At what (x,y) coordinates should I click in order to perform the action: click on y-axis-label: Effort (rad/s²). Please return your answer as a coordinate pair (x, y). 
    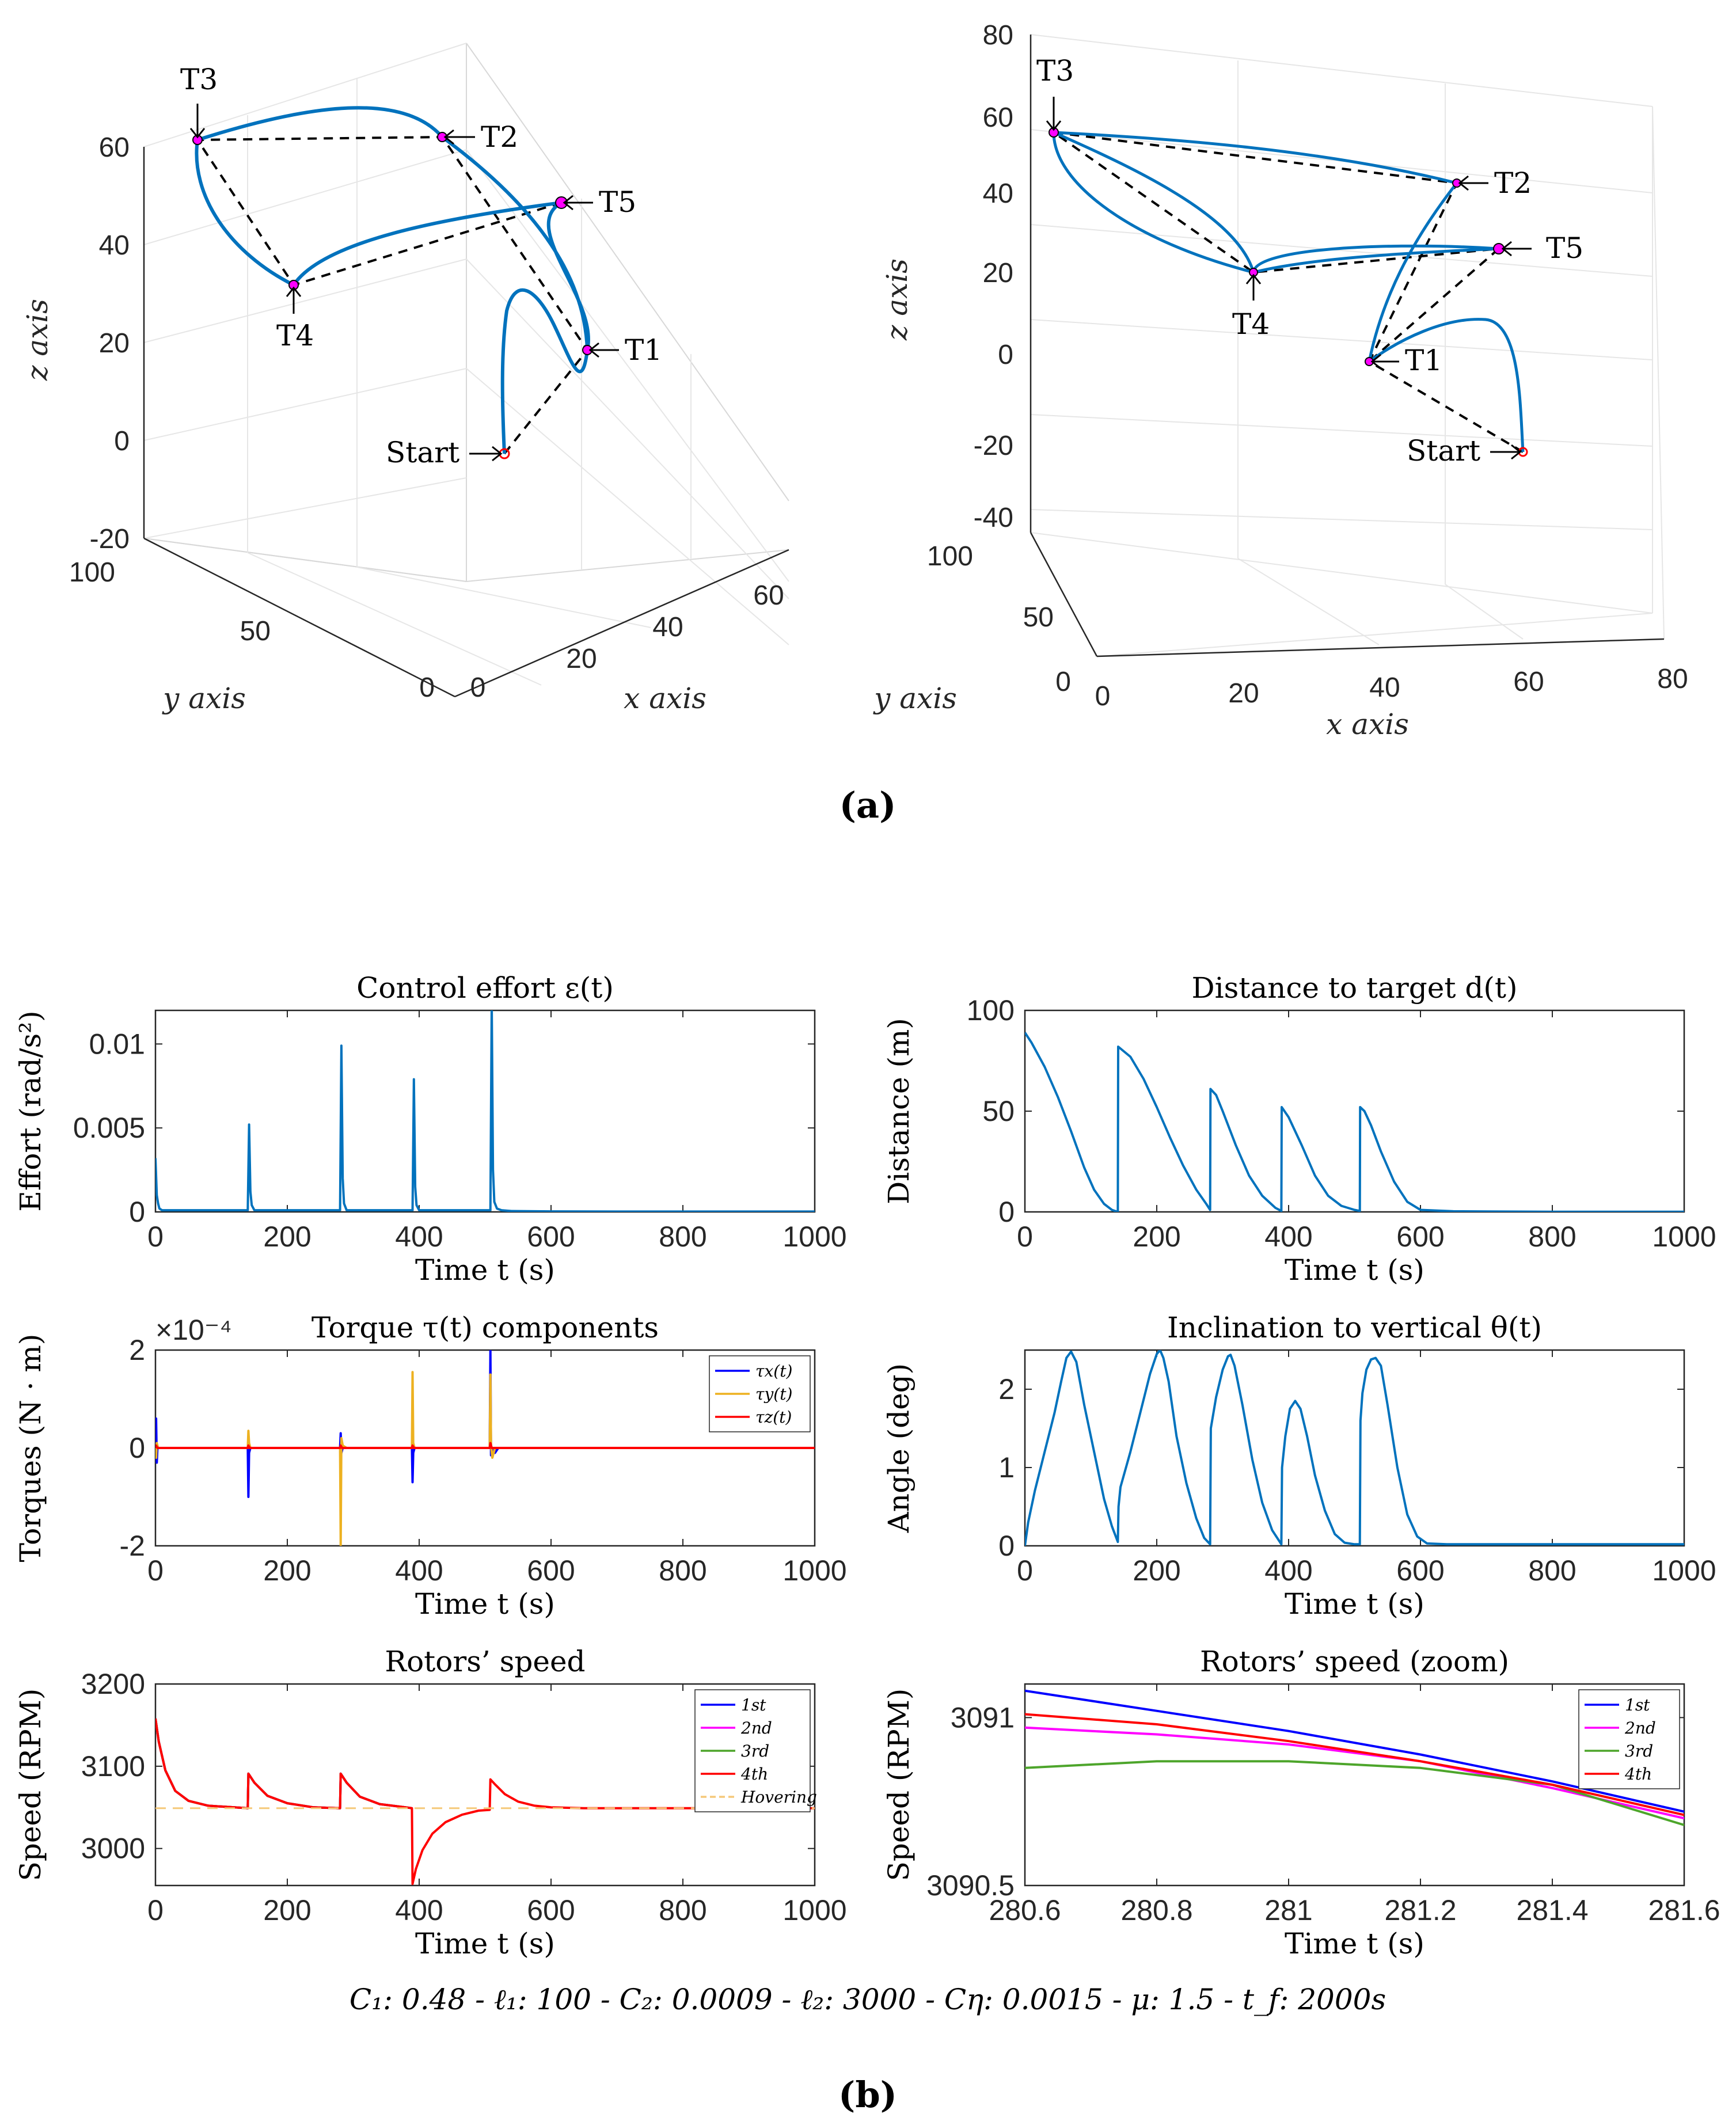
    Looking at the image, I should click on (30, 1110).